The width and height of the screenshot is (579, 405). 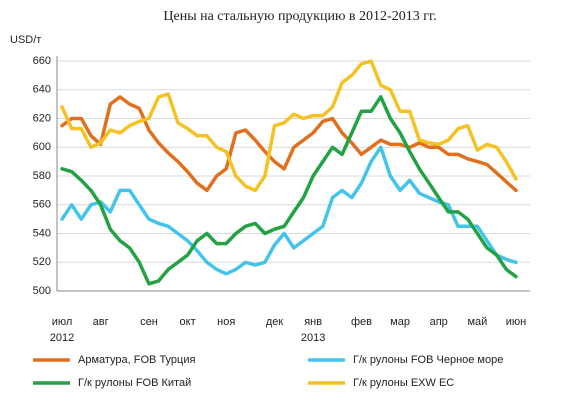 I want to click on y-tick-label: 660, so click(x=42, y=61).